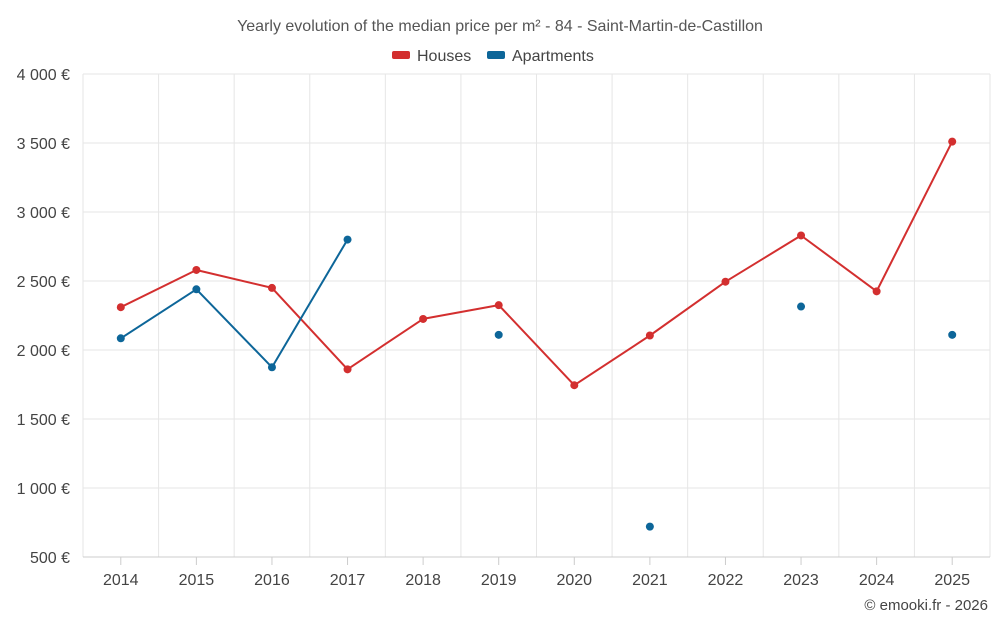  What do you see at coordinates (43, 75) in the screenshot?
I see `y-tick-label: 4 000 €` at bounding box center [43, 75].